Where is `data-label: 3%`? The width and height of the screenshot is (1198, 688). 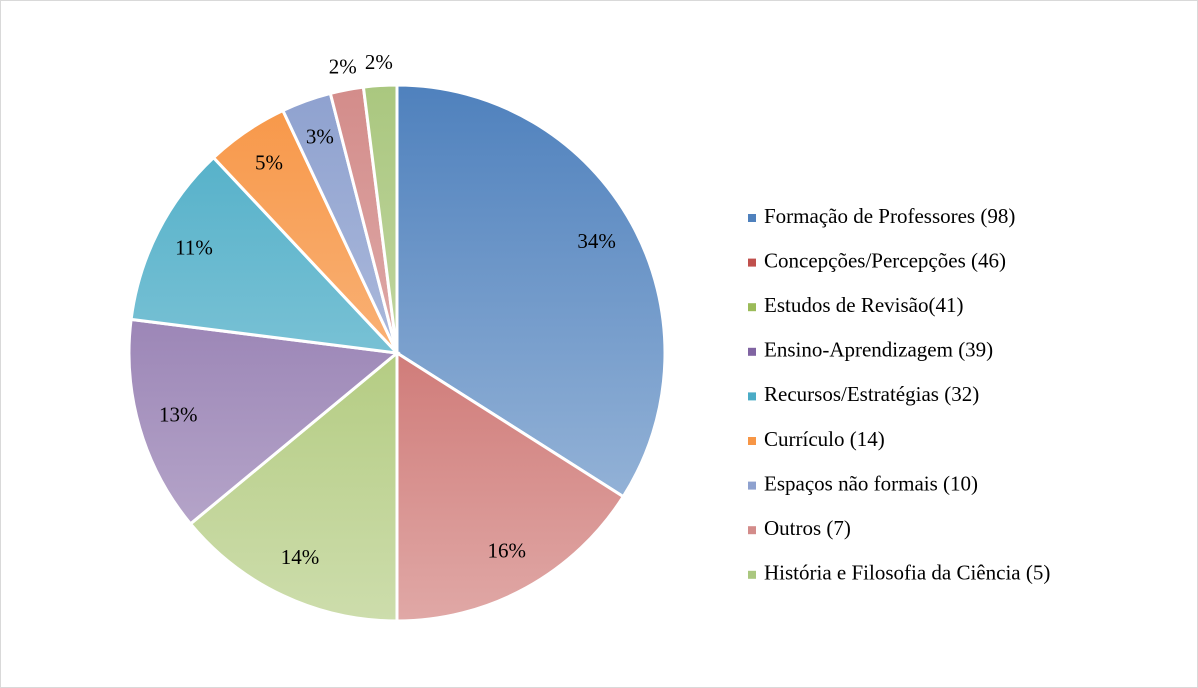 data-label: 3% is located at coordinates (320, 136).